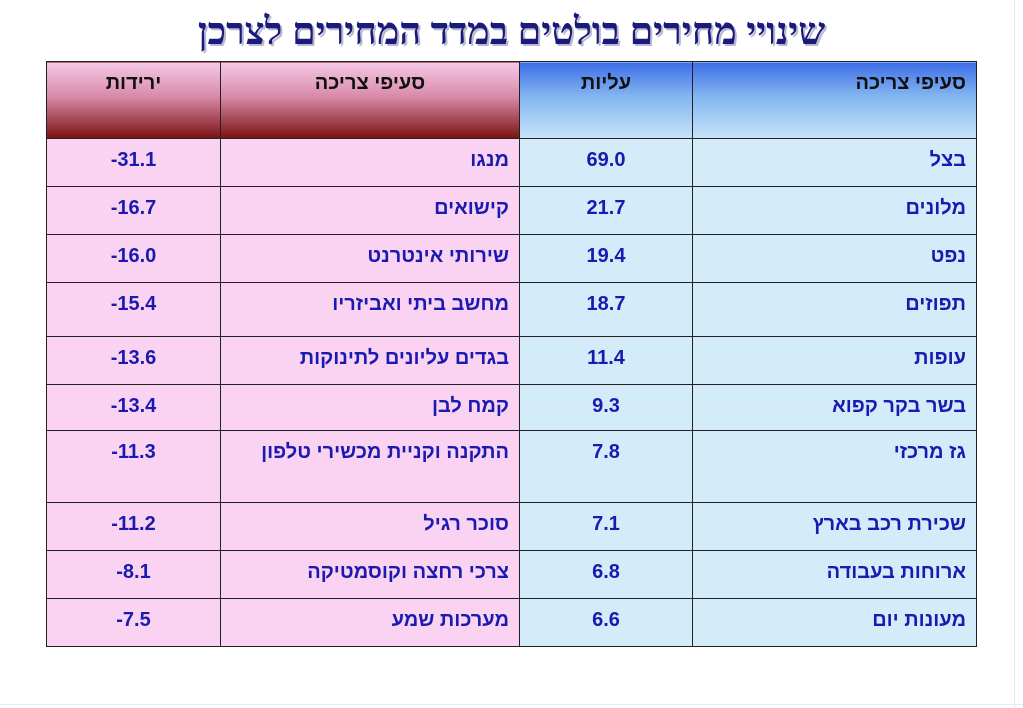 This screenshot has width=1023, height=708. Describe the element at coordinates (606, 162) in the screenshot. I see `rise-value-cell: 69.0` at that location.